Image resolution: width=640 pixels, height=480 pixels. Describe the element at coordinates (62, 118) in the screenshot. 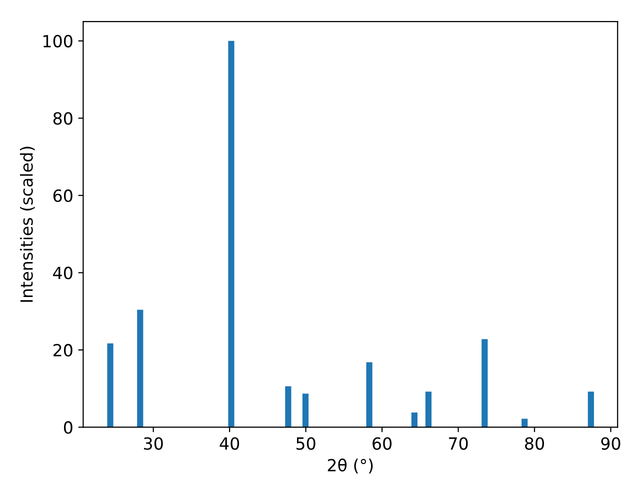

I see `y-tick-label: 80` at that location.